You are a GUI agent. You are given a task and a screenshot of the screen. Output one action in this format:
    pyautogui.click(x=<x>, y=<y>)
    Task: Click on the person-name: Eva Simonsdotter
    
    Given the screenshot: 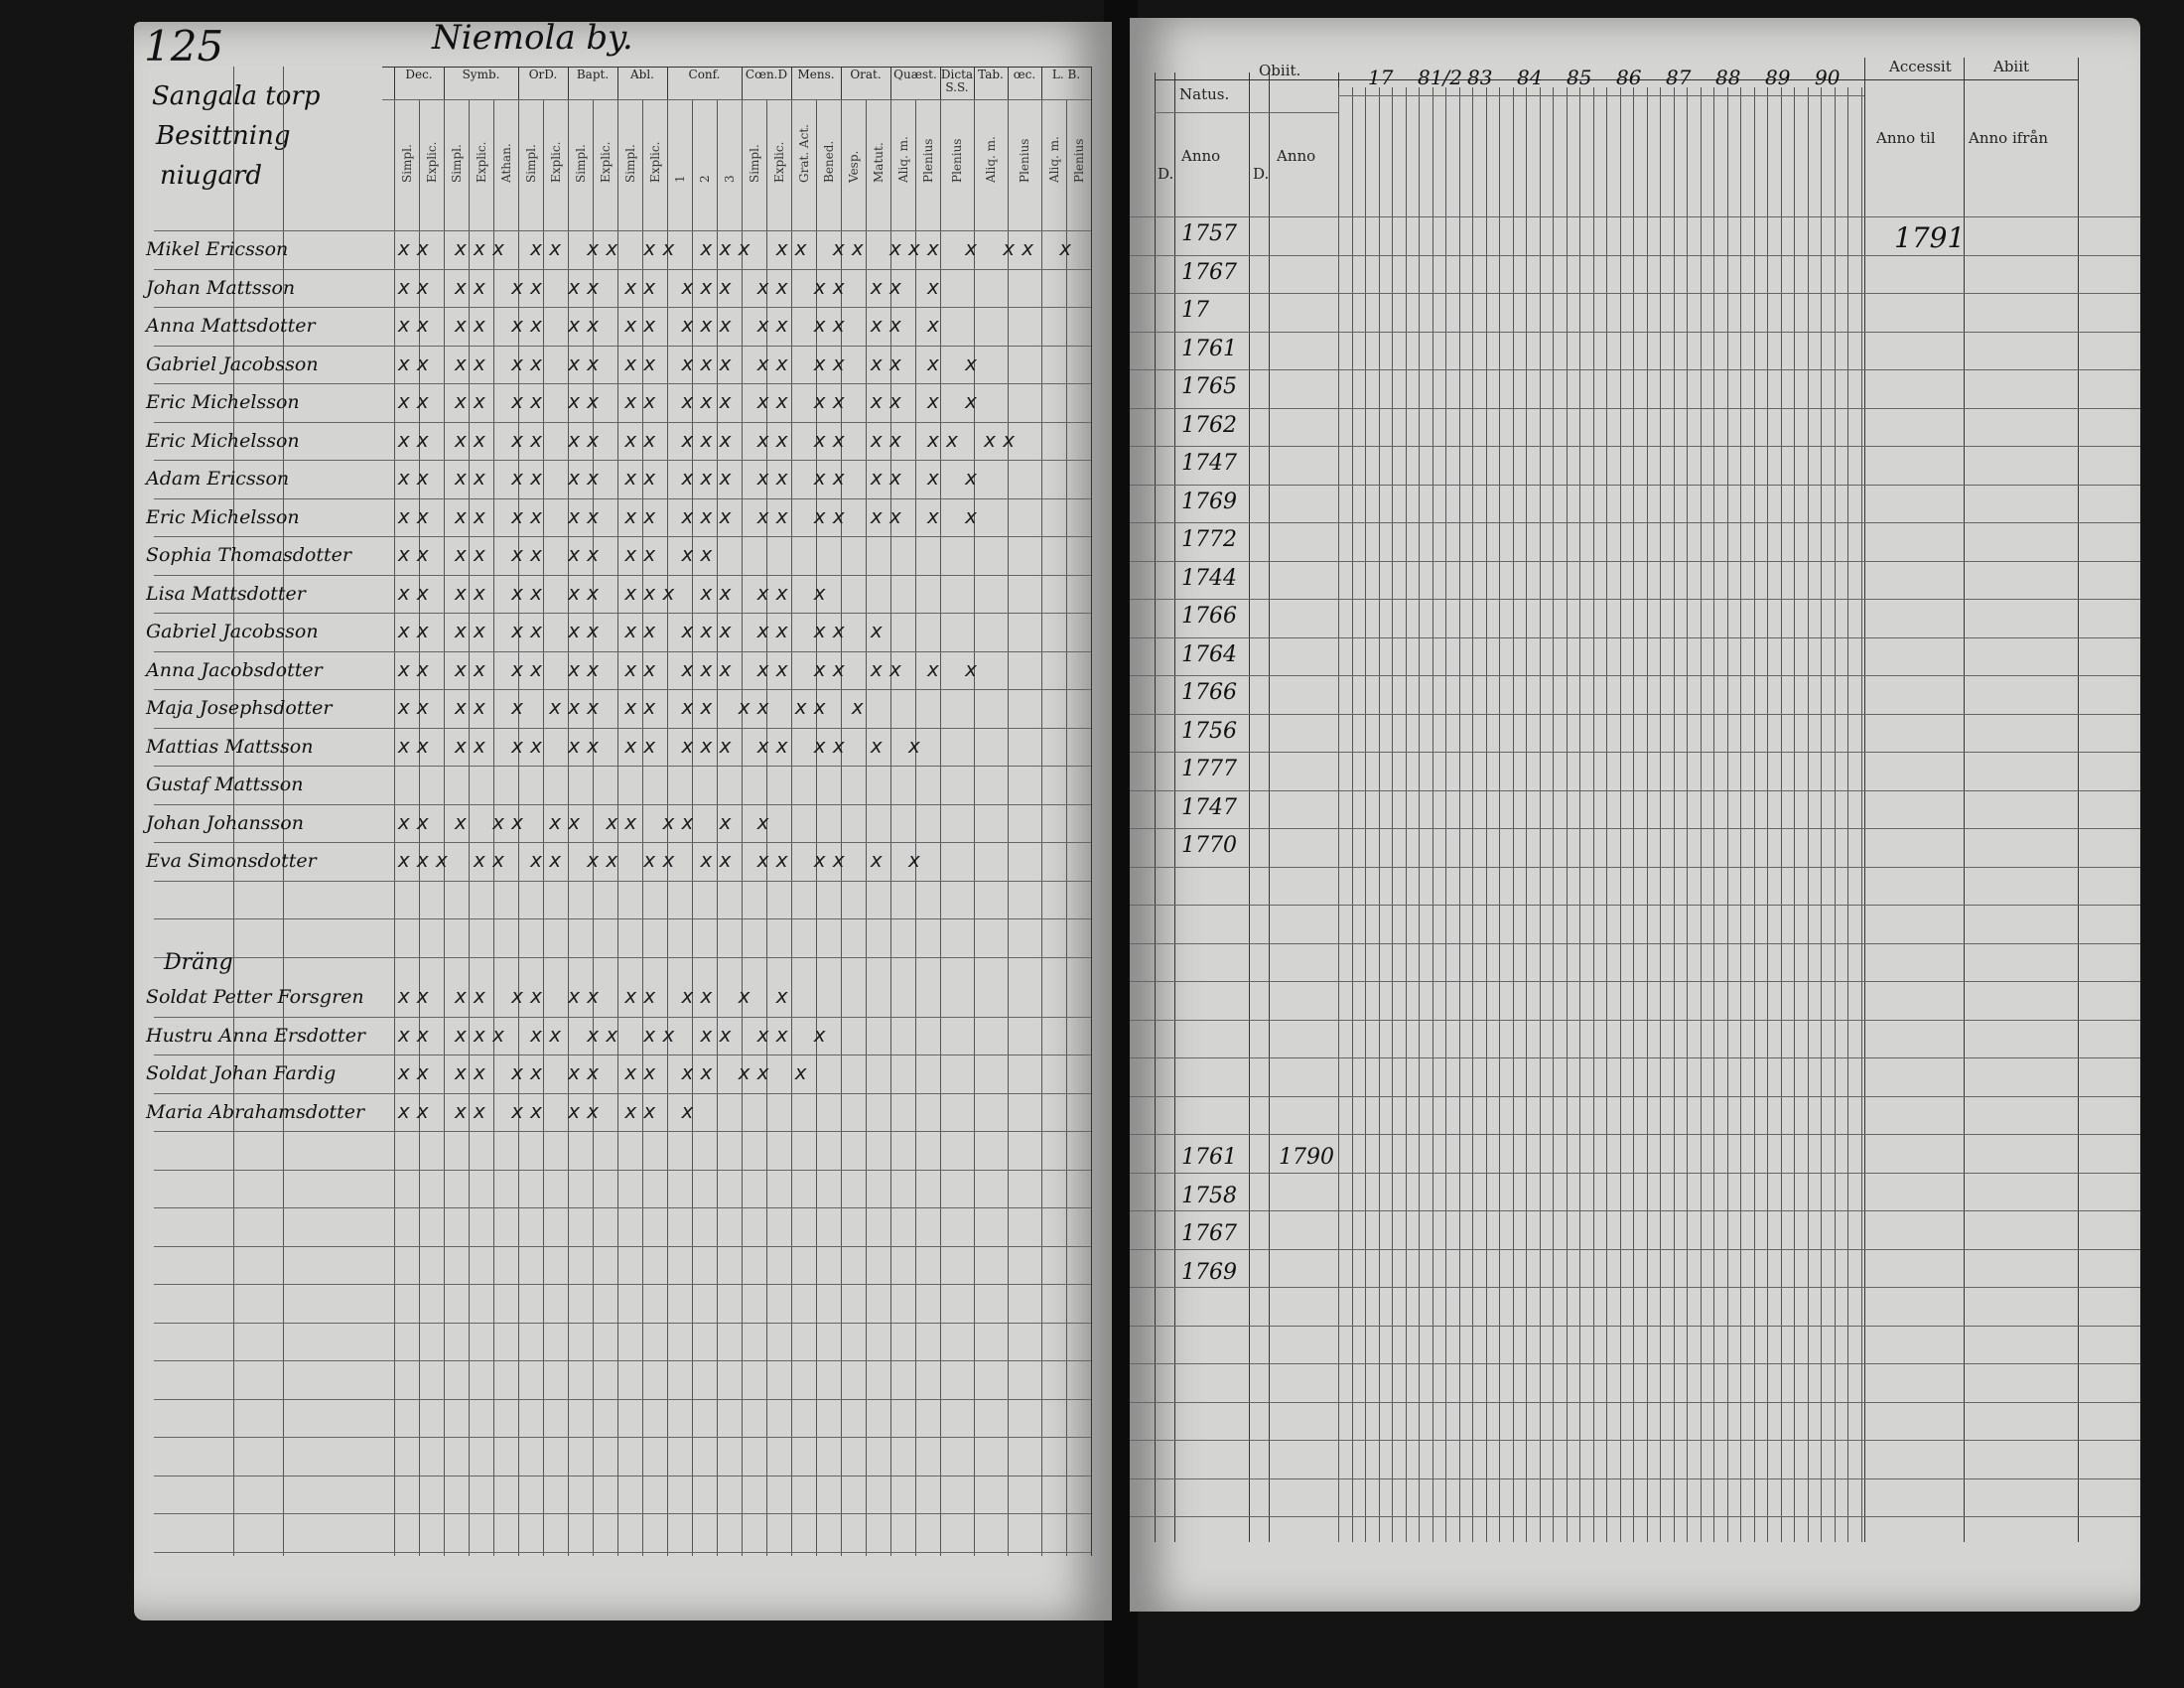 What is the action you would take?
    pyautogui.click(x=231, y=861)
    